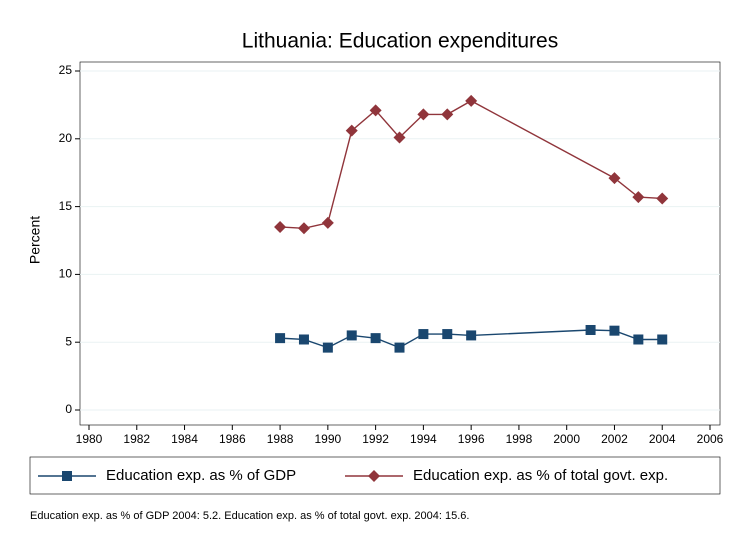 This screenshot has width=731, height=537. Describe the element at coordinates (423, 439) in the screenshot. I see `x-tick-label: 1994` at that location.